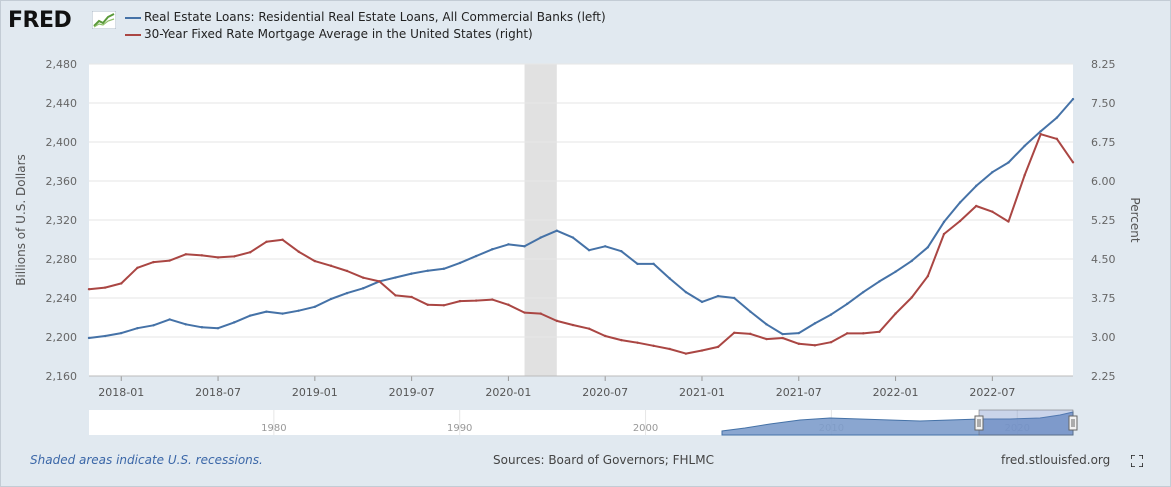 The height and width of the screenshot is (487, 1171). What do you see at coordinates (508, 392) in the screenshot?
I see `x-tick-label: 2020-01` at bounding box center [508, 392].